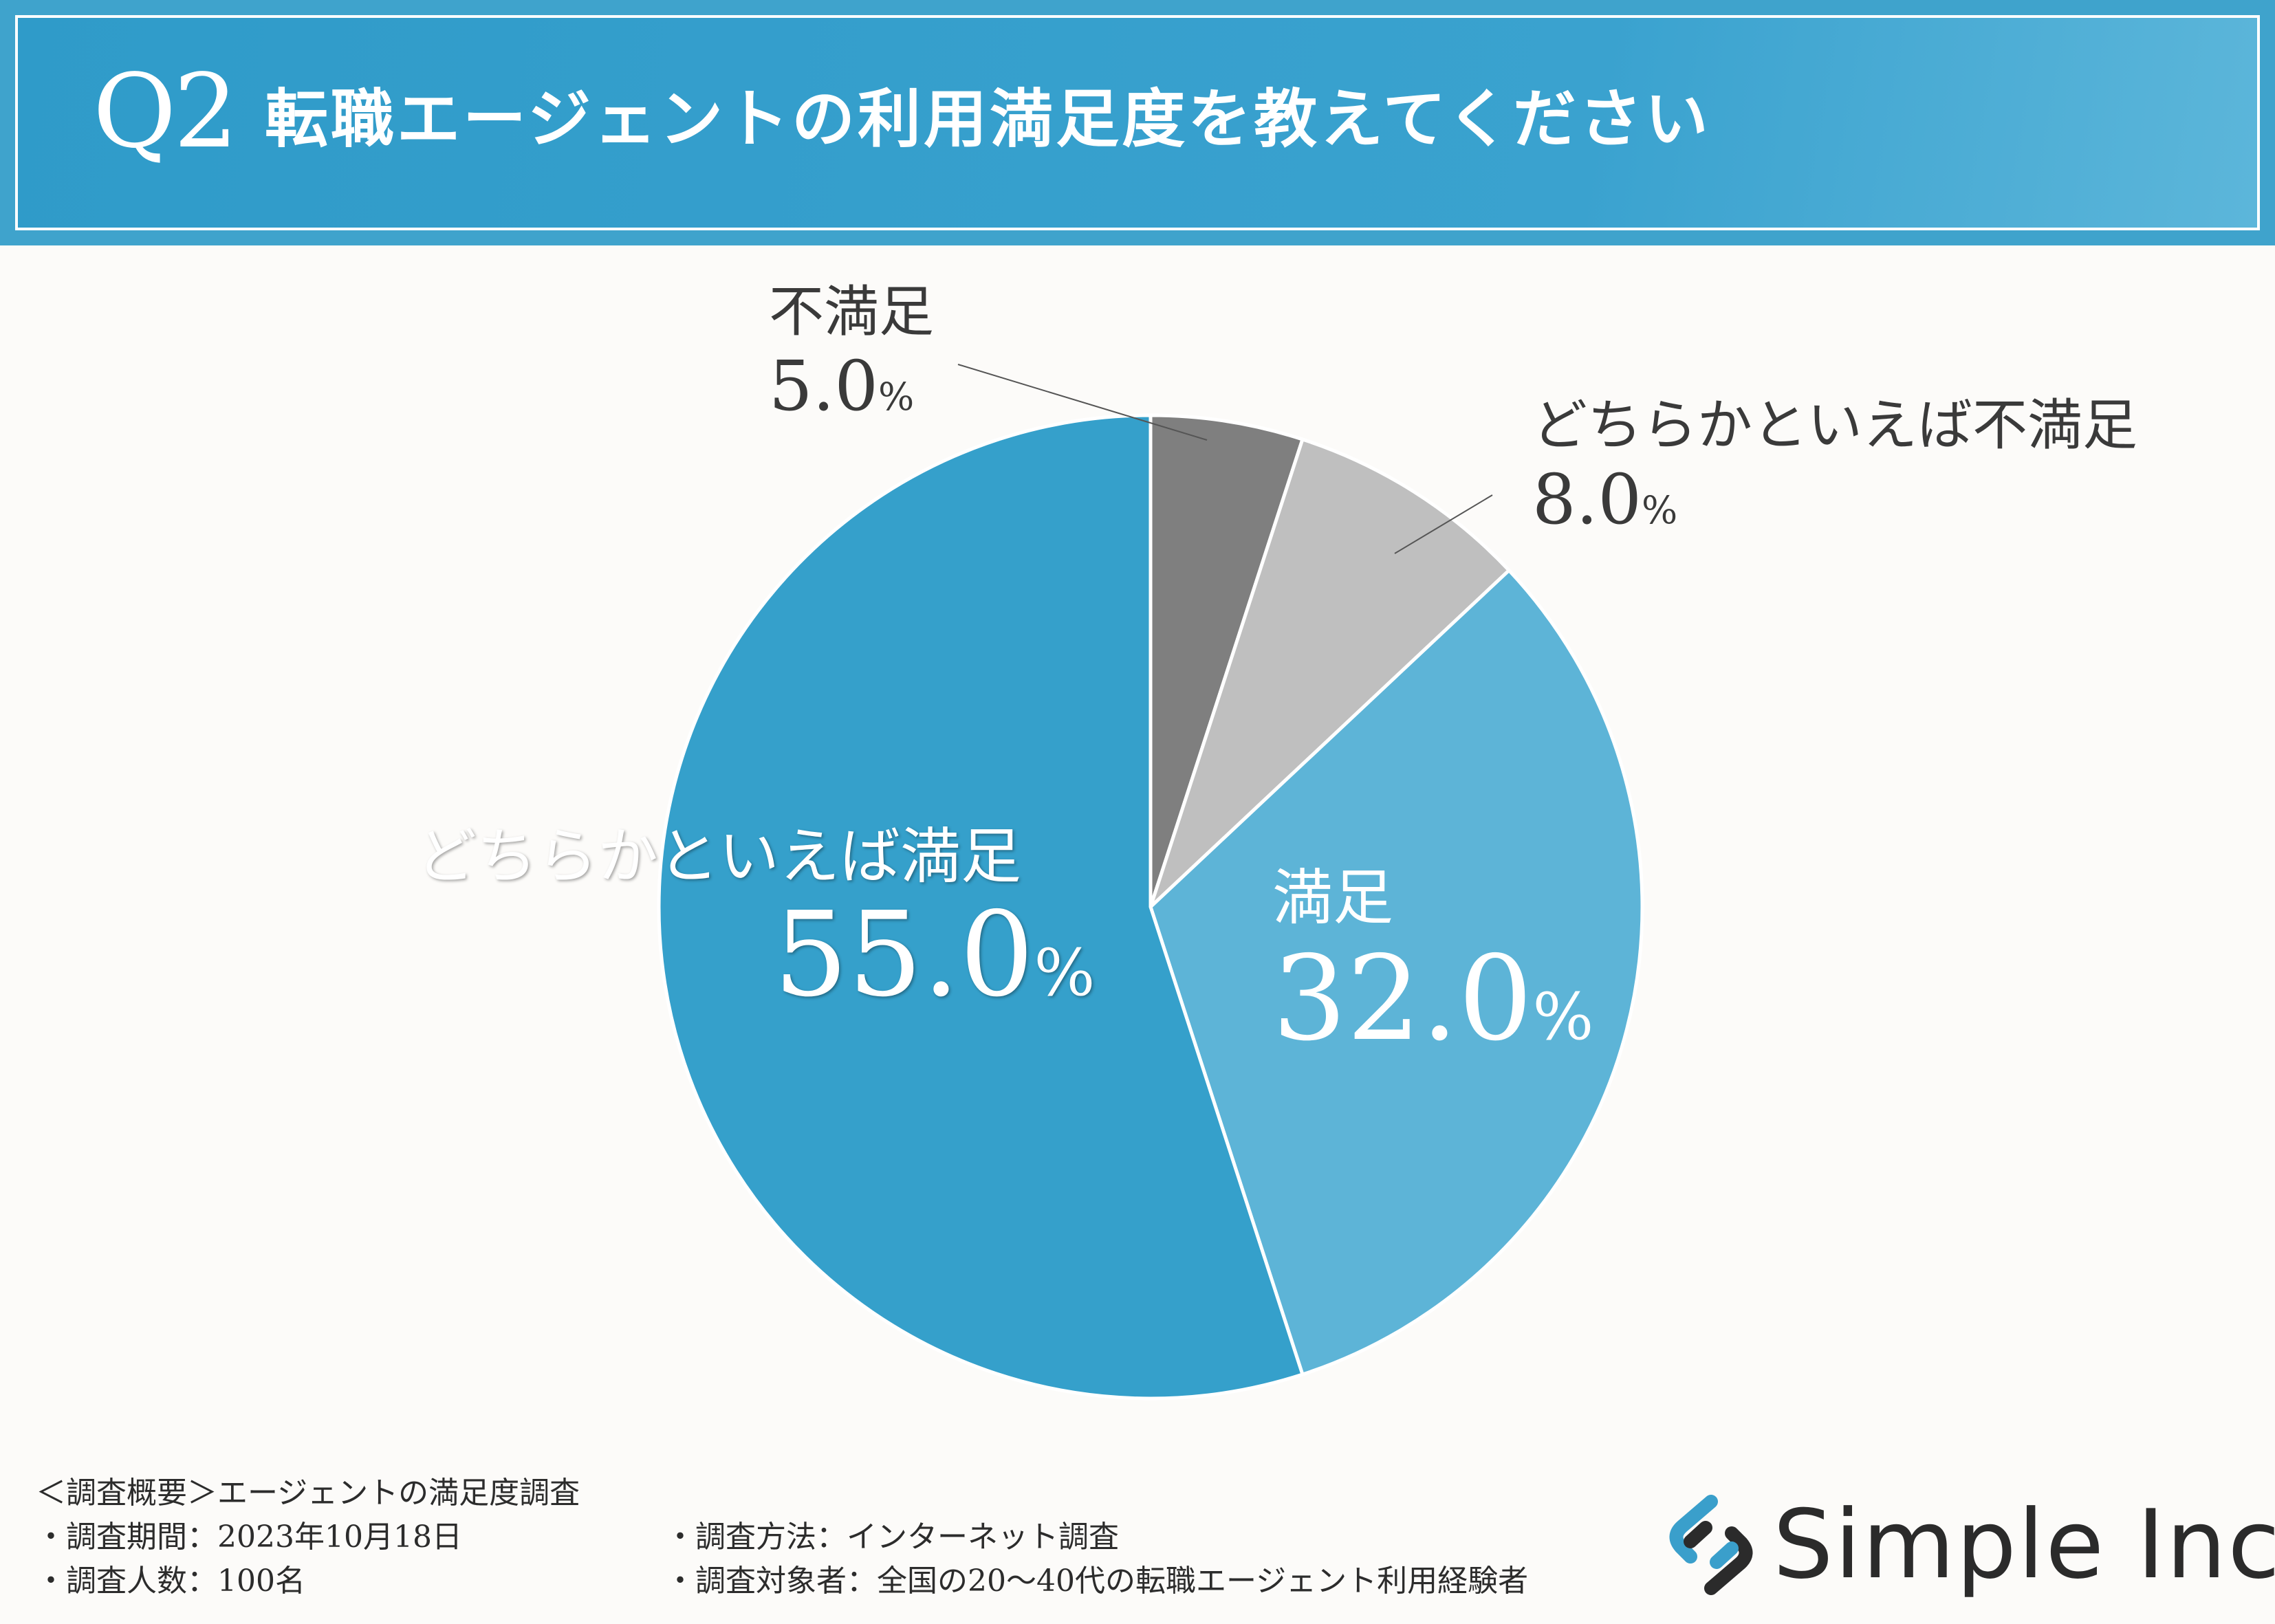 This screenshot has width=2275, height=1624. I want to click on pie-slice-somewhat-dissatisfied, so click(1330, 672).